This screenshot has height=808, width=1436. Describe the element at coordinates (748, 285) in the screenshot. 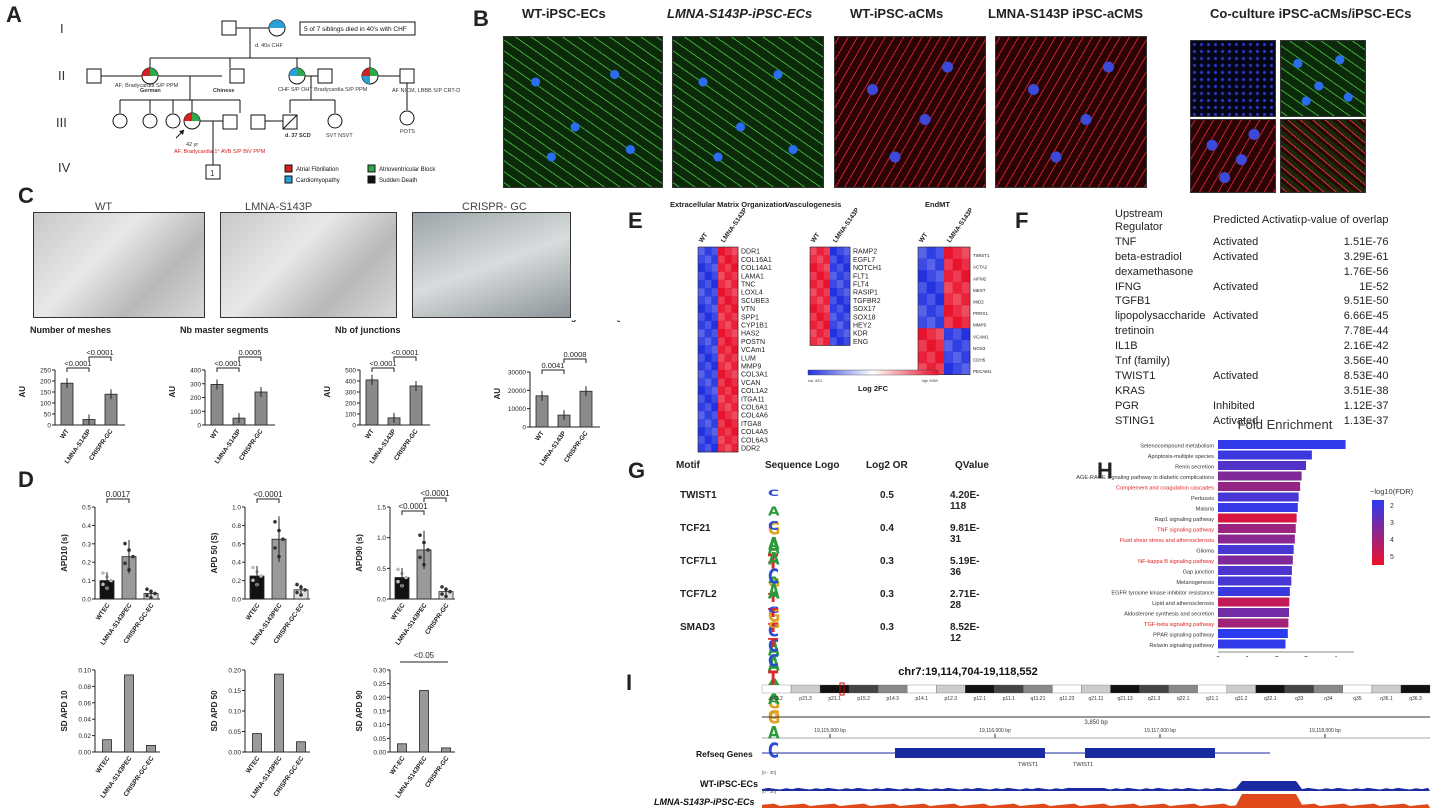

I see `heatmap-gene-label: TNC` at that location.